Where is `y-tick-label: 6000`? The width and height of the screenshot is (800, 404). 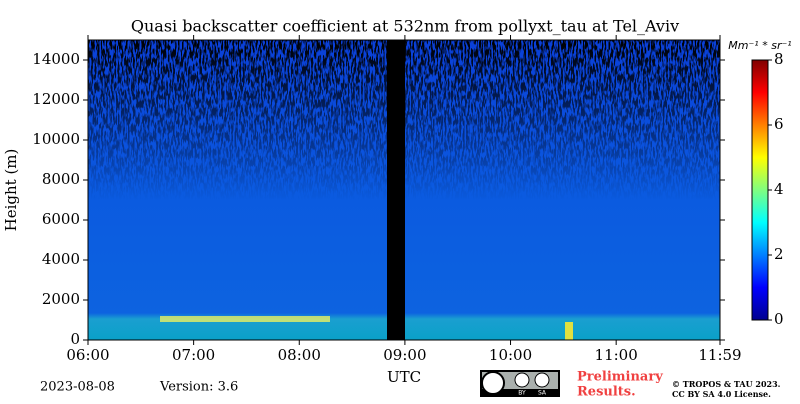 y-tick-label: 6000 is located at coordinates (61, 219).